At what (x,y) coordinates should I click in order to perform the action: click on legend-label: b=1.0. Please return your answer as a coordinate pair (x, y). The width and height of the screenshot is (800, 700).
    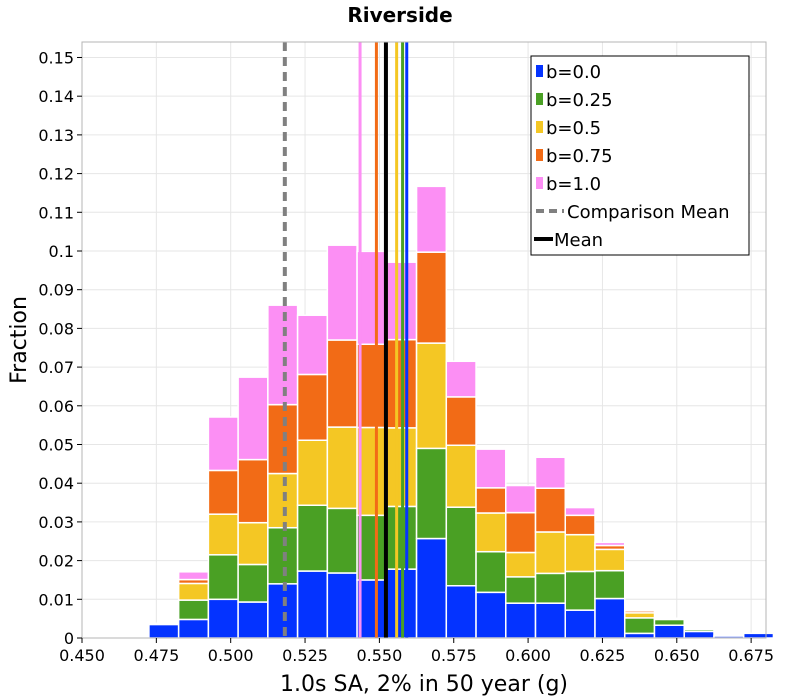
    Looking at the image, I should click on (573, 184).